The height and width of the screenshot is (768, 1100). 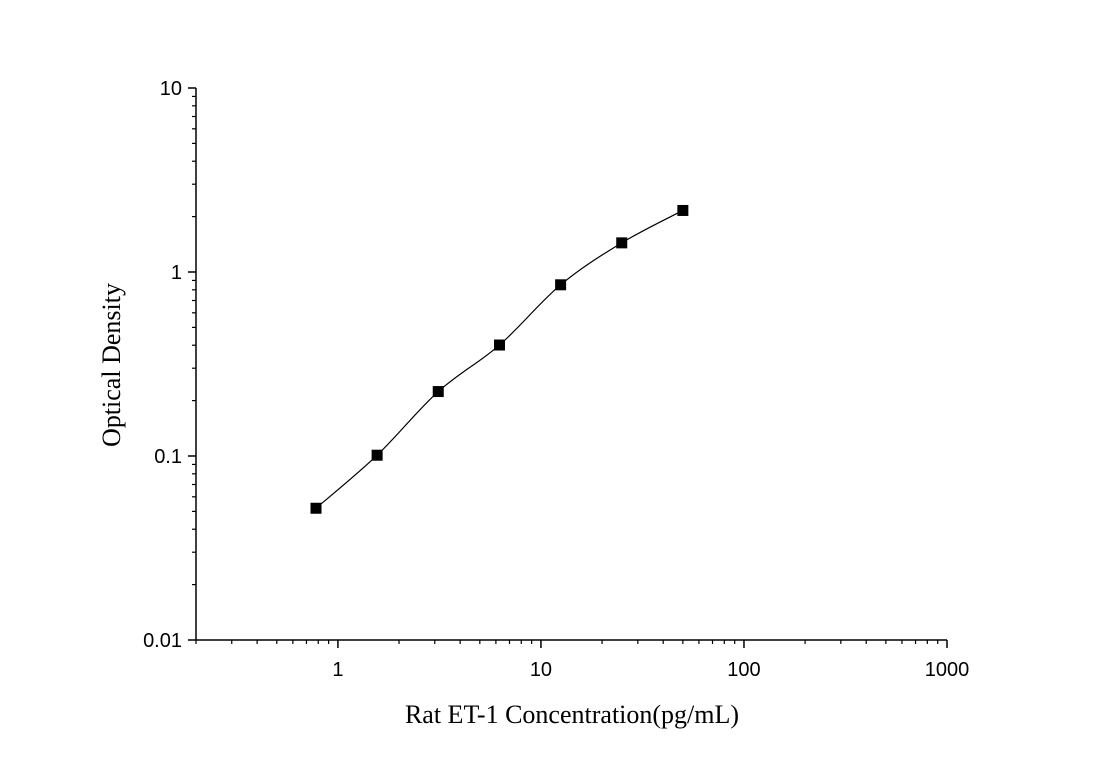 What do you see at coordinates (743, 670) in the screenshot?
I see `x-tick-label: 100` at bounding box center [743, 670].